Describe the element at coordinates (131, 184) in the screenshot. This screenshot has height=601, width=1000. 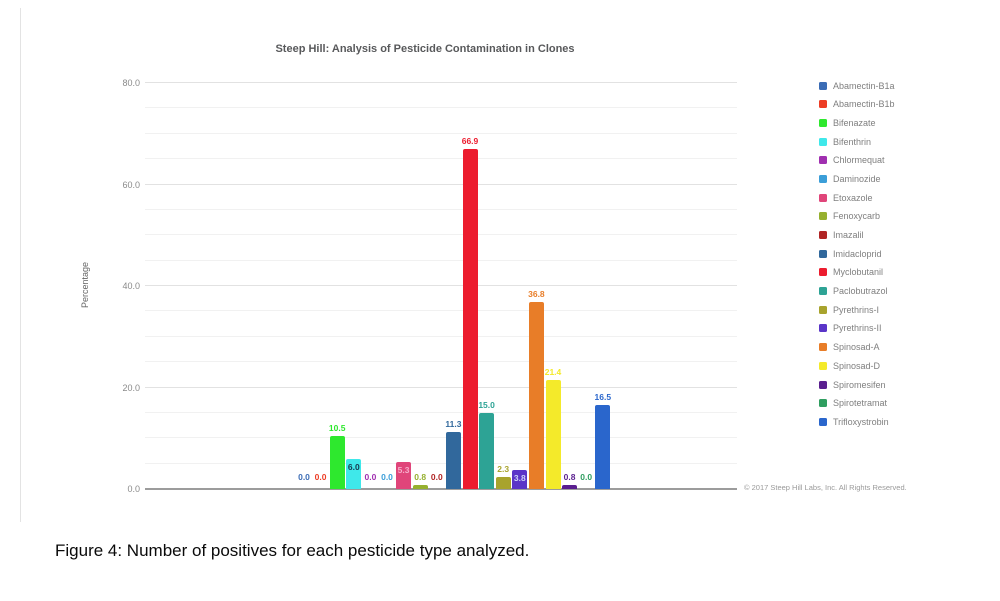
I see `y-tick-label: 60.0` at that location.